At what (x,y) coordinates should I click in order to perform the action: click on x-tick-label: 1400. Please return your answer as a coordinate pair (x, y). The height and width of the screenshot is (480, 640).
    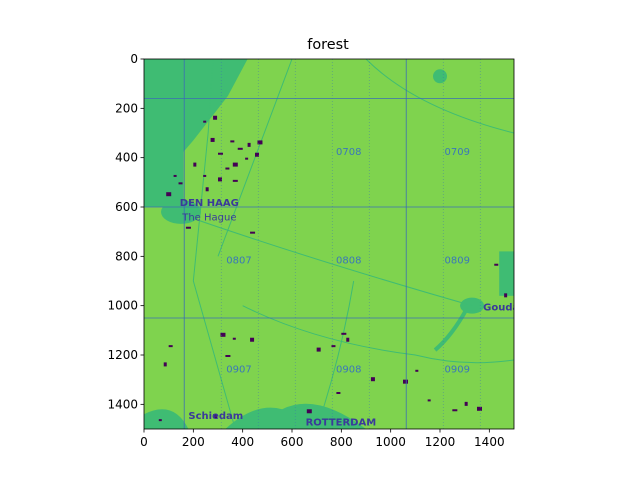
    Looking at the image, I should click on (489, 442).